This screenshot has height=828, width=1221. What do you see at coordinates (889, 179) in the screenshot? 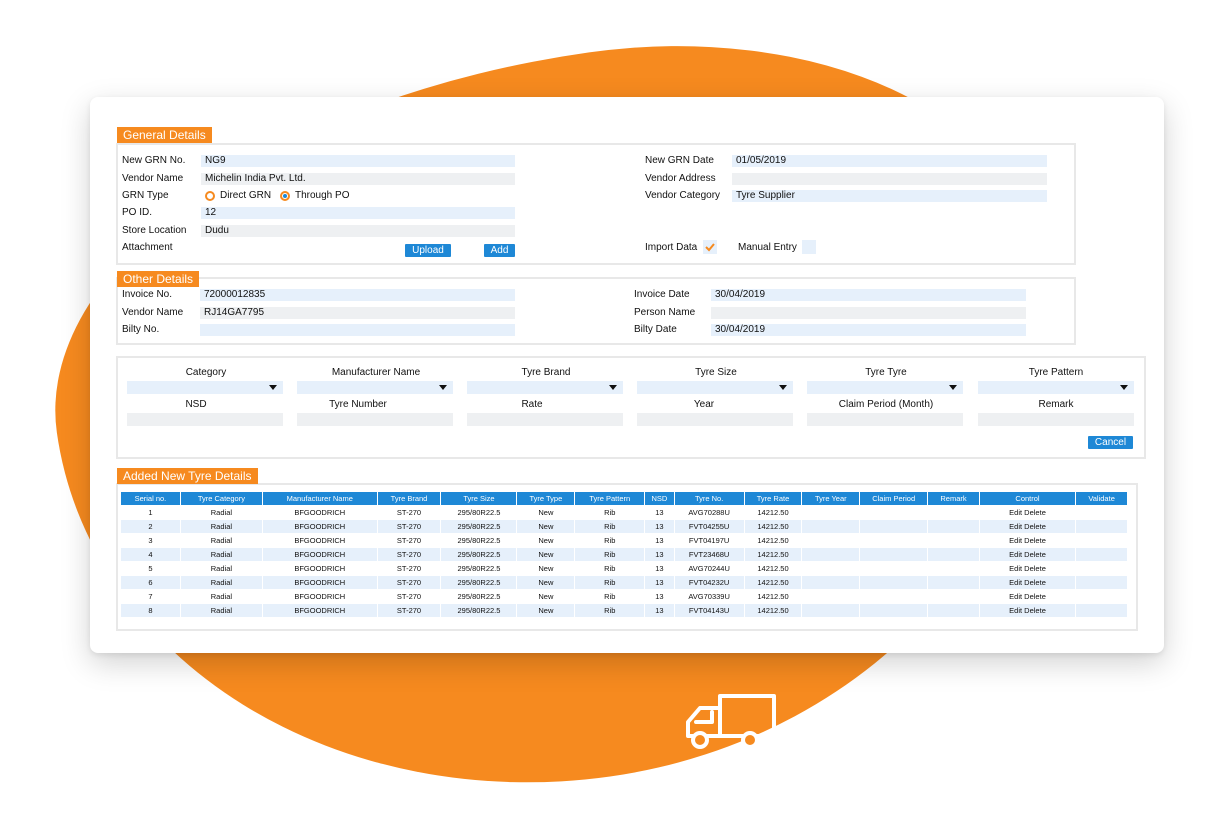
I see `vendor-address-field` at bounding box center [889, 179].